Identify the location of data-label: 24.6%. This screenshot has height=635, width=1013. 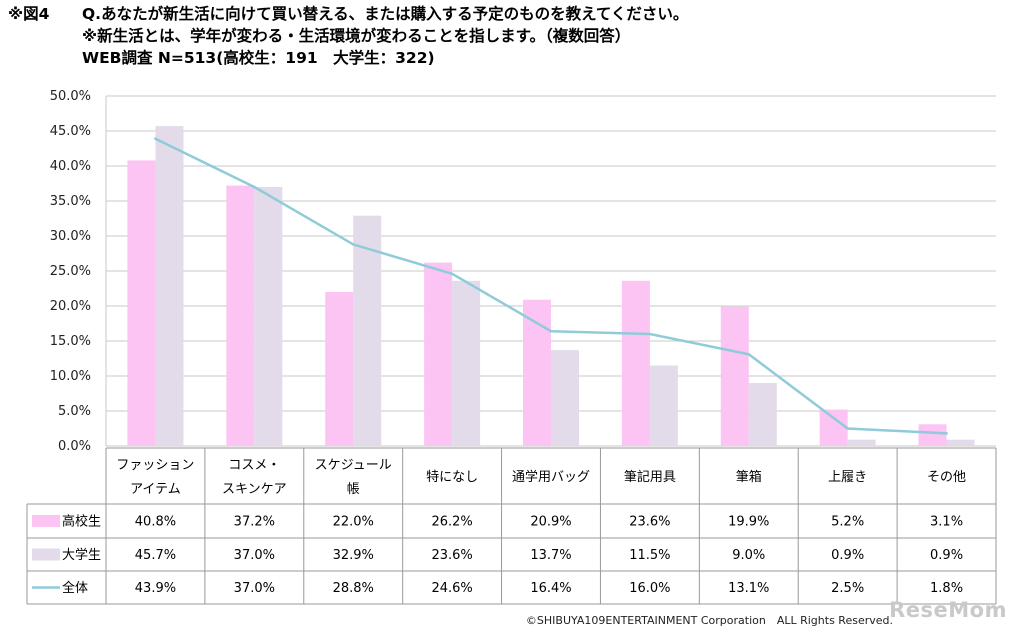
(451, 588).